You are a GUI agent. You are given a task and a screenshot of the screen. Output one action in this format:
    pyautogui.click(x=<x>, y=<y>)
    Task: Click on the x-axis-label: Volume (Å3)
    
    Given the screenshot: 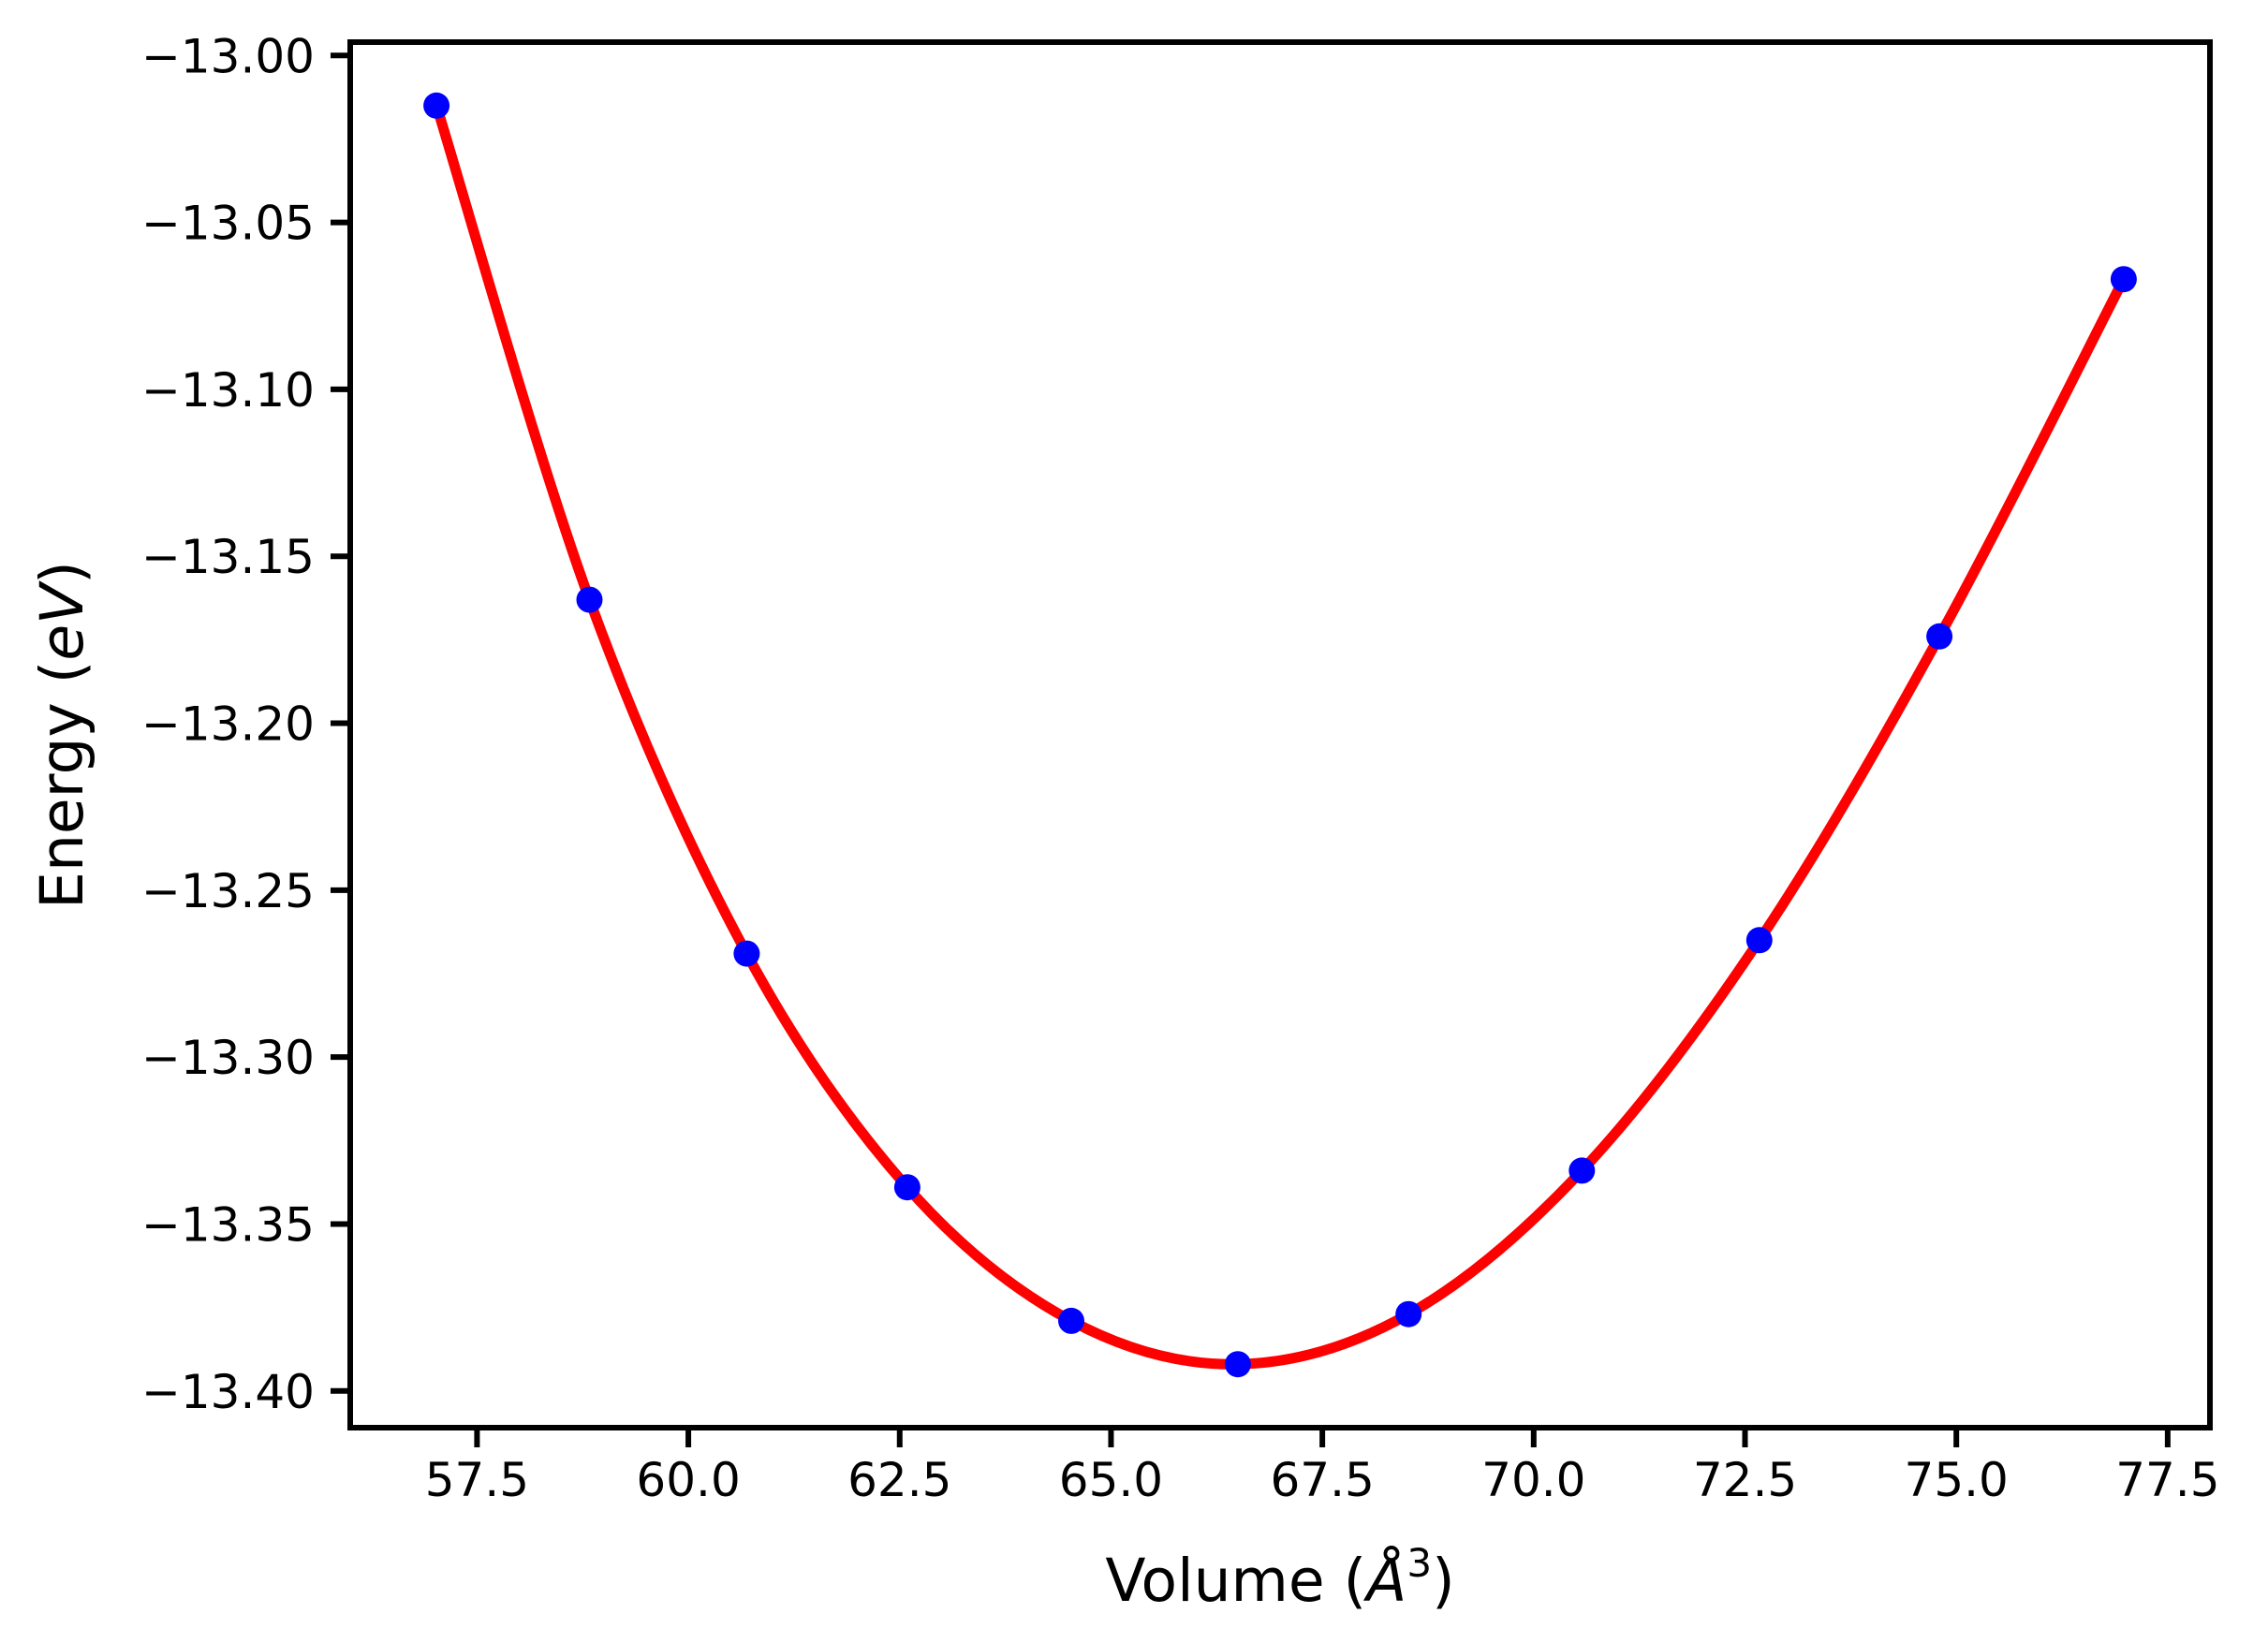 What is the action you would take?
    pyautogui.click(x=1280, y=1577)
    